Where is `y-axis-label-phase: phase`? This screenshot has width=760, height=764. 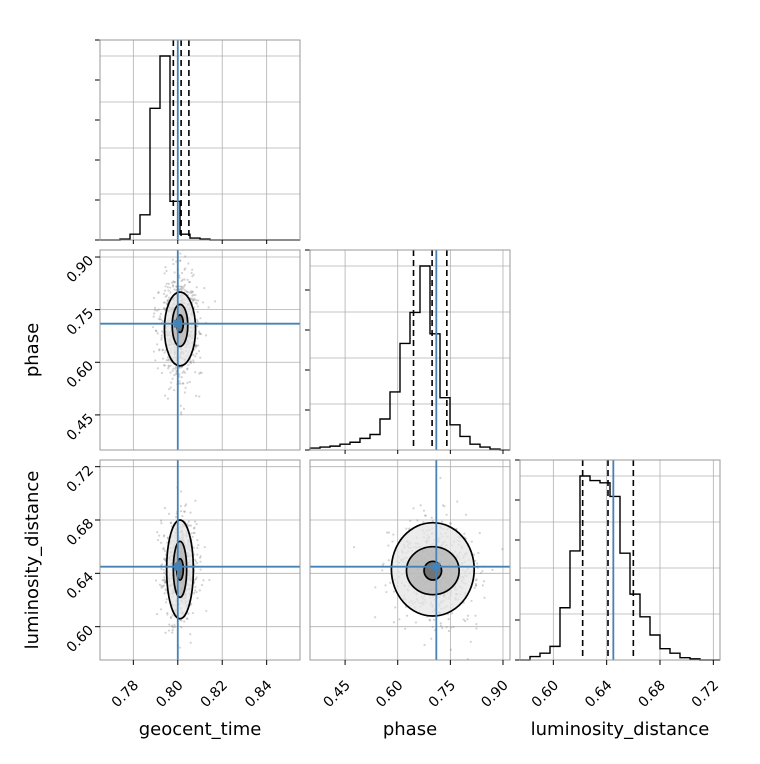
y-axis-label-phase: phase is located at coordinates (32, 350).